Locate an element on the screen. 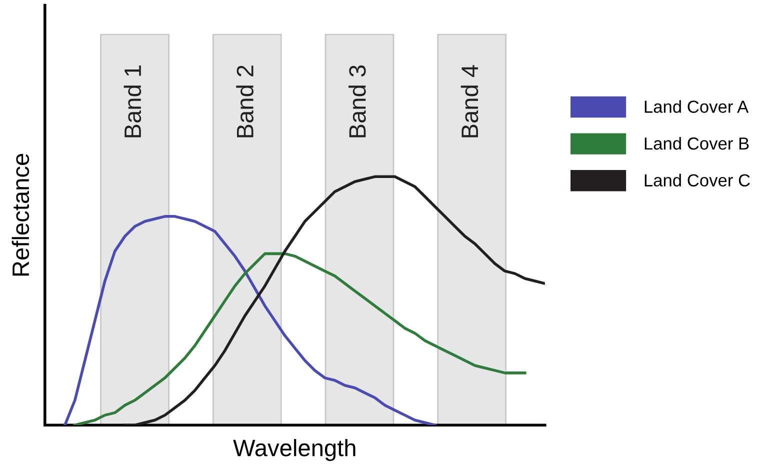 The width and height of the screenshot is (774, 475). y-axis-title: Reflectance is located at coordinates (21, 215).